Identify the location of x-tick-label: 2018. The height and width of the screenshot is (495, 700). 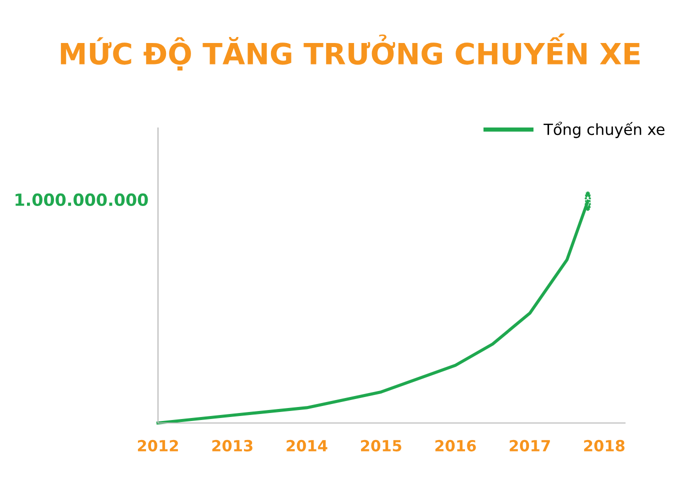
(604, 446).